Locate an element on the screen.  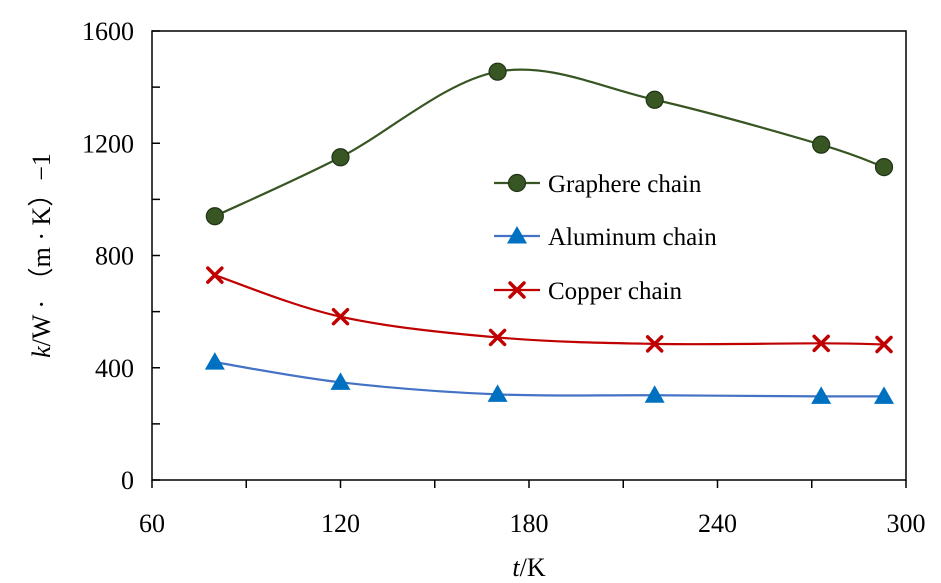
legend-label: Graphere chain is located at coordinates (625, 184).